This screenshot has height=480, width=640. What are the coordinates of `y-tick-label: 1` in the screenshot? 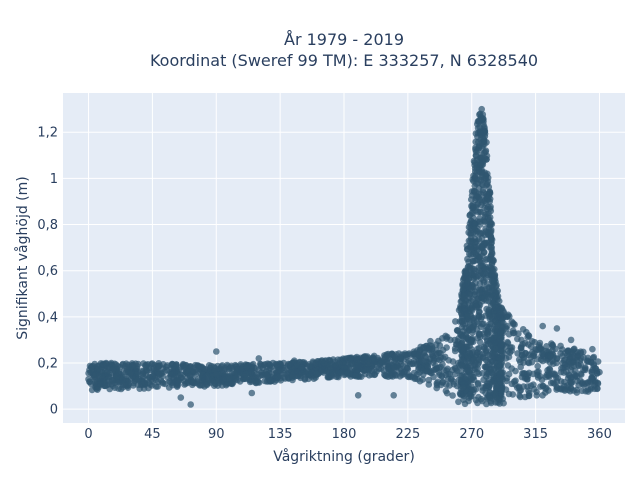 It's located at (54, 179).